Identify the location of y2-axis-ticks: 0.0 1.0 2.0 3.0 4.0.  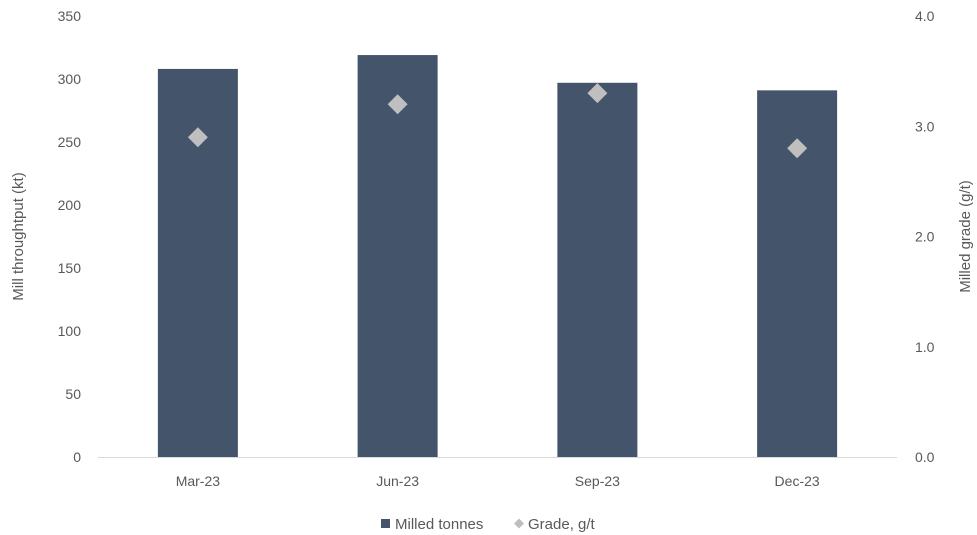
(925, 236).